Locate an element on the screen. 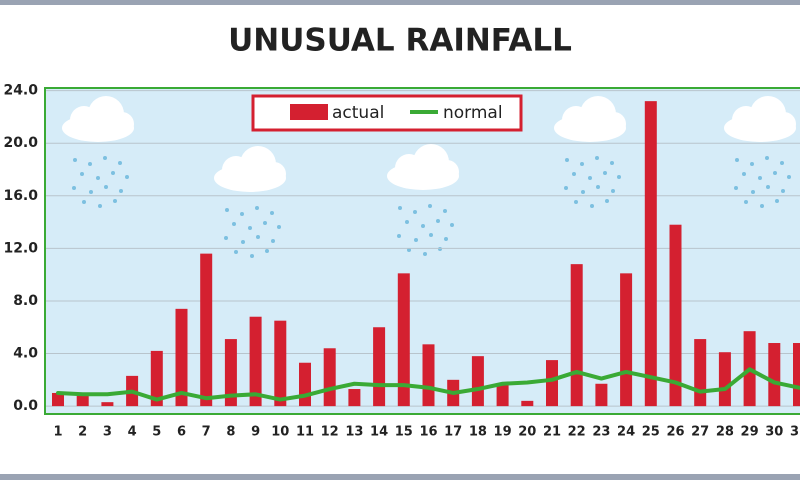 The height and width of the screenshot is (480, 800). x-tick-label: 4 is located at coordinates (132, 432).